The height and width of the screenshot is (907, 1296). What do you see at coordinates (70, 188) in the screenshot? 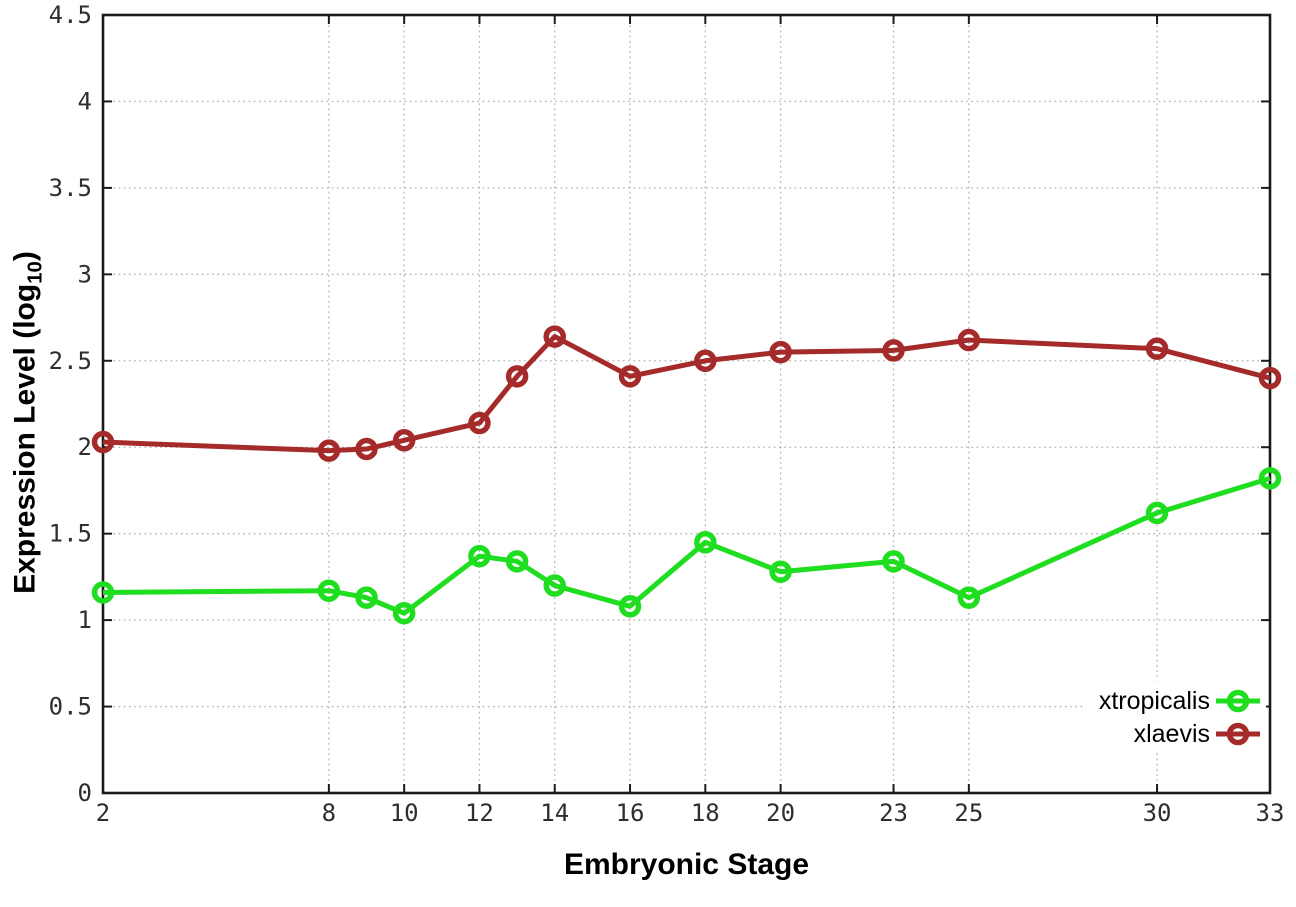
I see `y-tick-label: 3.5` at bounding box center [70, 188].